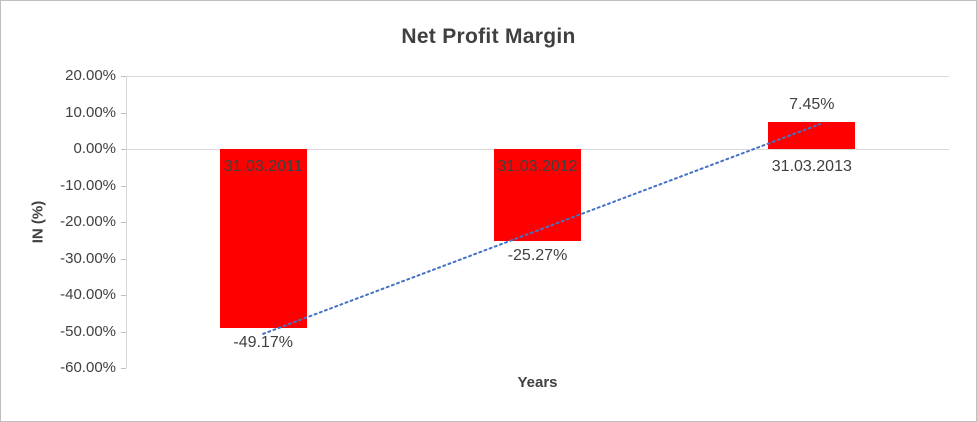 The width and height of the screenshot is (977, 422). What do you see at coordinates (88, 367) in the screenshot?
I see `y-tick-label: -60.00%` at bounding box center [88, 367].